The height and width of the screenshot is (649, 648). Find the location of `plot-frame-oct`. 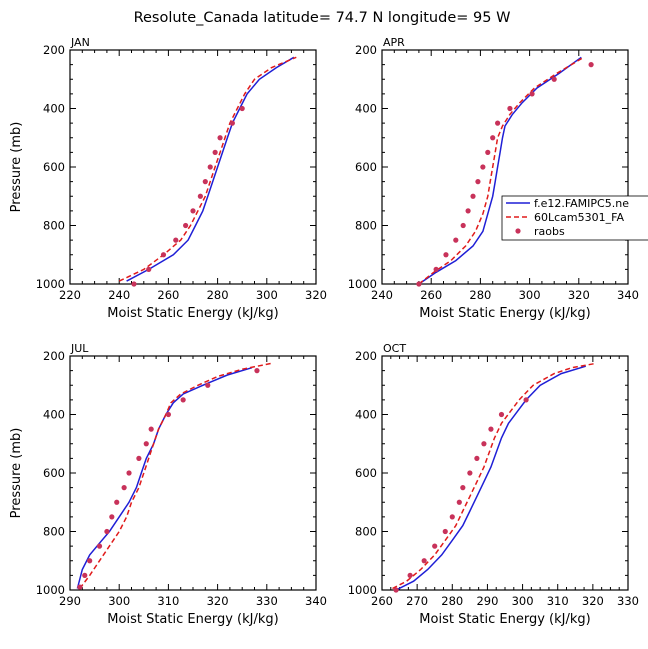

plot-frame-oct is located at coordinates (505, 473).